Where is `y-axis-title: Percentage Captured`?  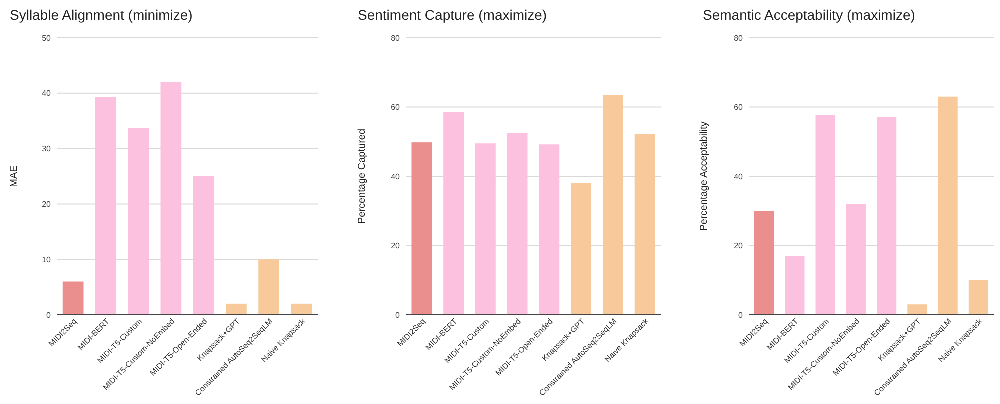
y-axis-title: Percentage Captured is located at coordinates (362, 176).